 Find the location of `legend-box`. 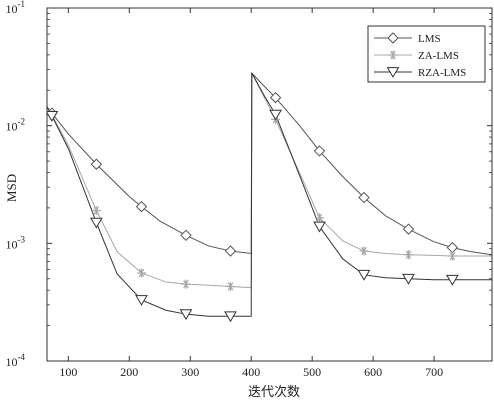

legend-box is located at coordinates (426, 54).